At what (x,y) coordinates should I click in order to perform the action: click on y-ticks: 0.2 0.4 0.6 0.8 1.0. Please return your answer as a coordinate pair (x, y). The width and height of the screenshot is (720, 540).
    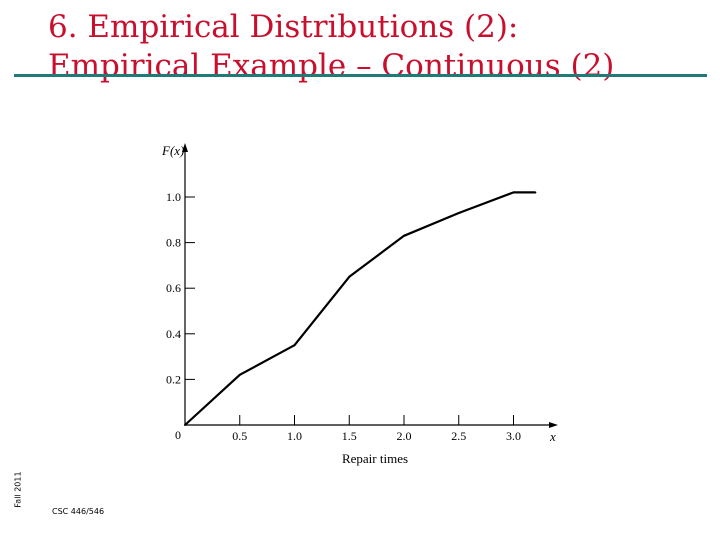
    Looking at the image, I should click on (180, 288).